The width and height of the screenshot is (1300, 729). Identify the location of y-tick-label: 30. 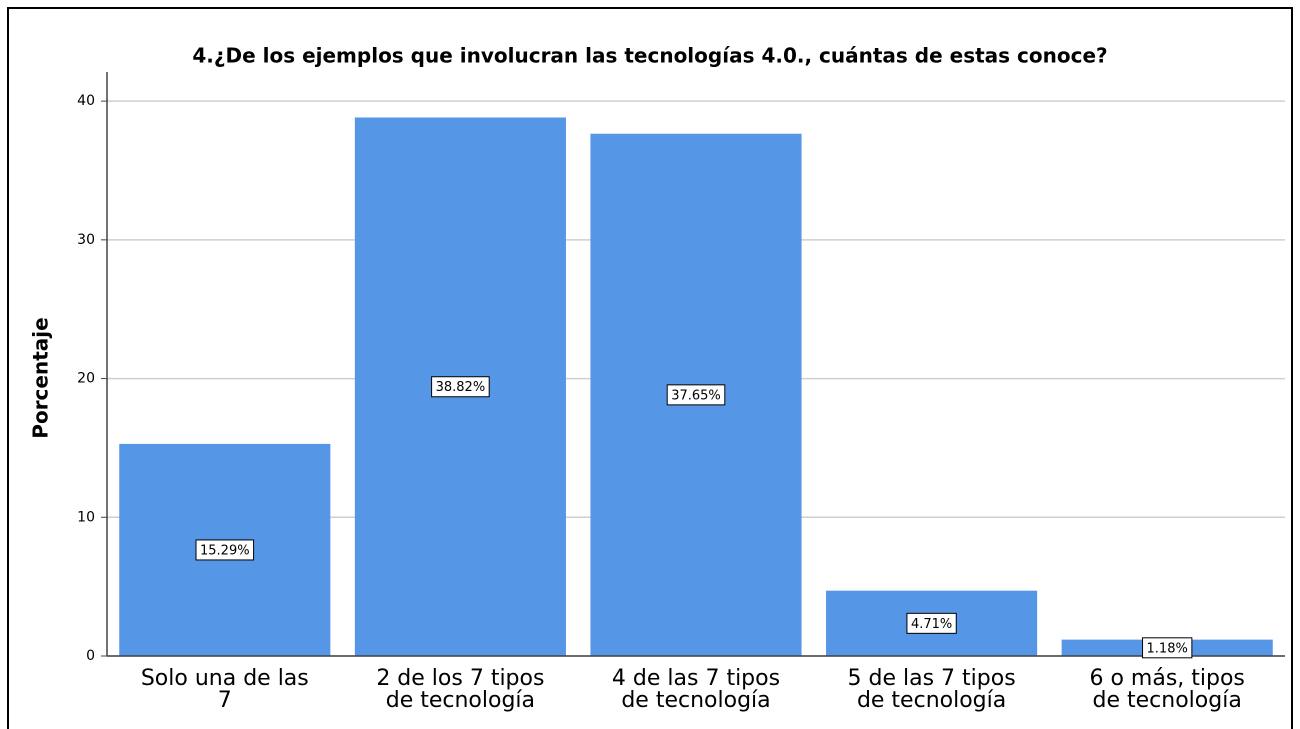
(86, 240).